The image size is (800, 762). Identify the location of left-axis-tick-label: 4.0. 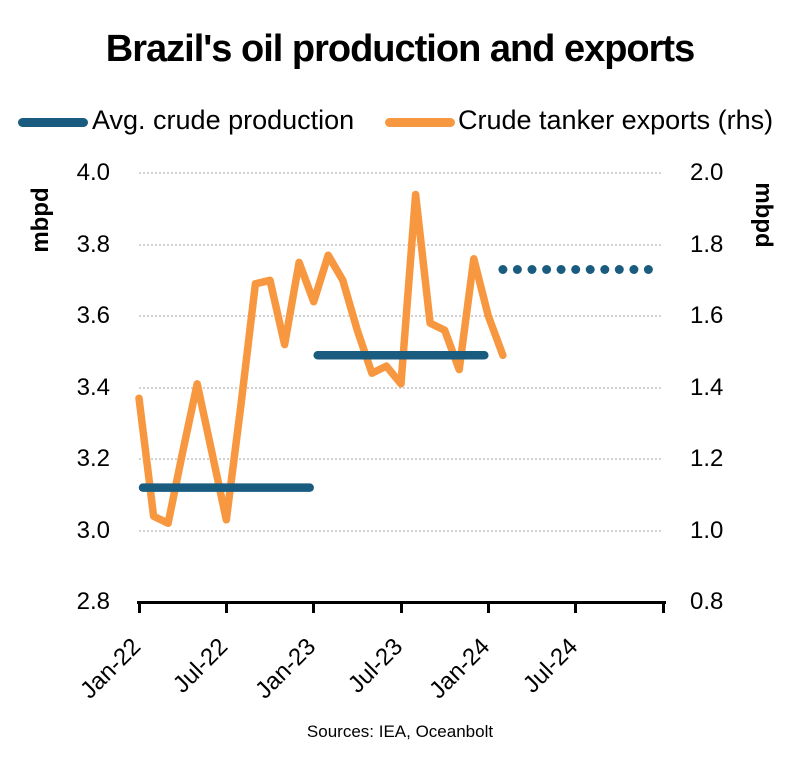
(93, 172).